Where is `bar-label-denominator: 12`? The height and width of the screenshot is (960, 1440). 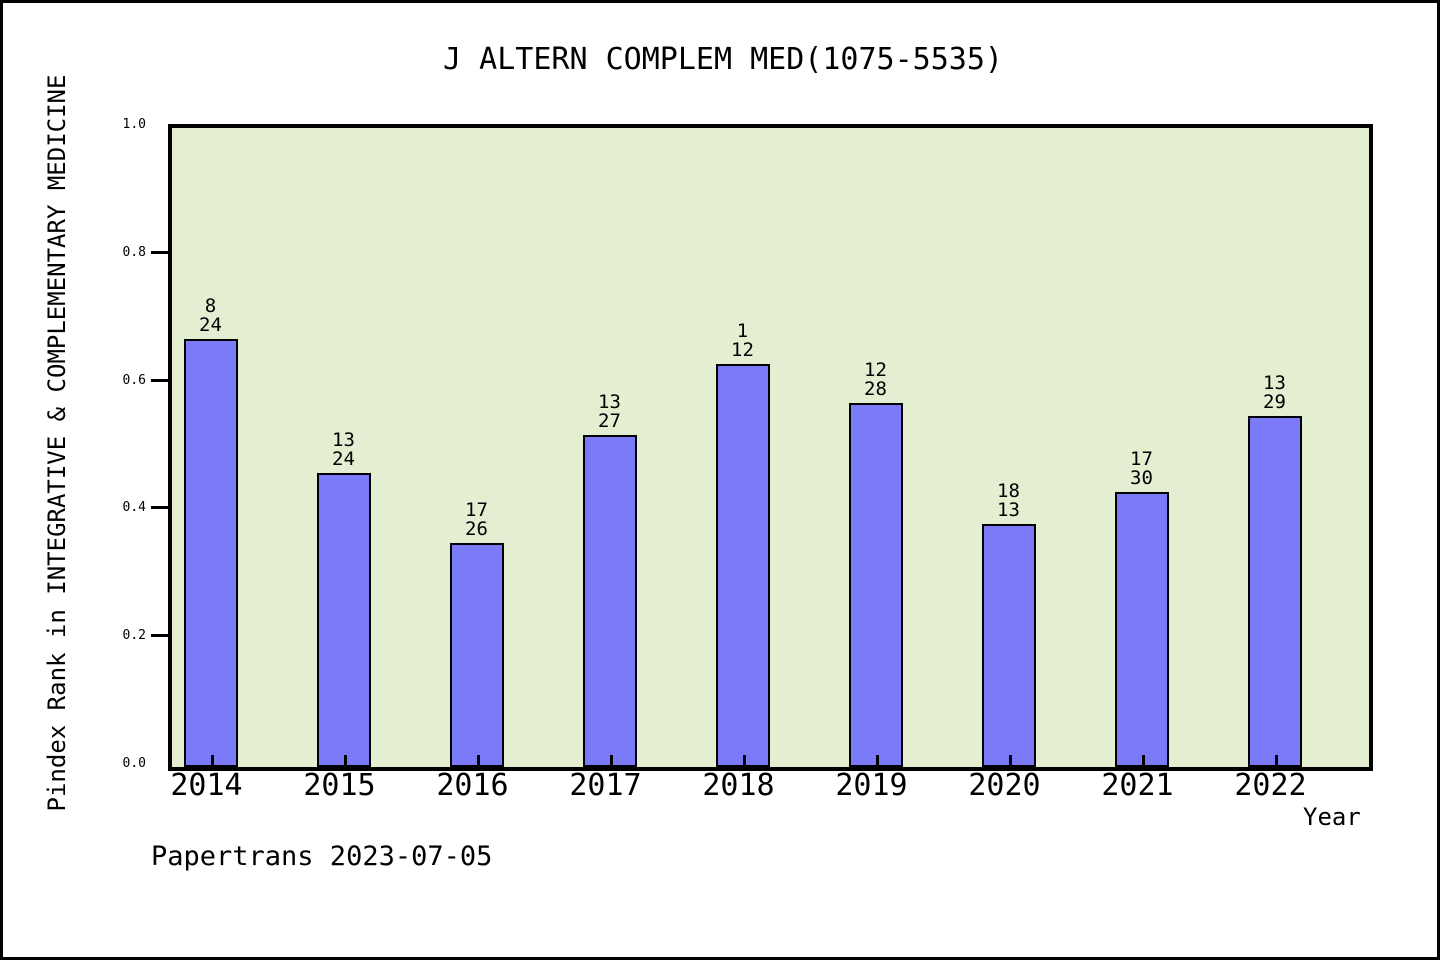 bar-label-denominator: 12 is located at coordinates (742, 350).